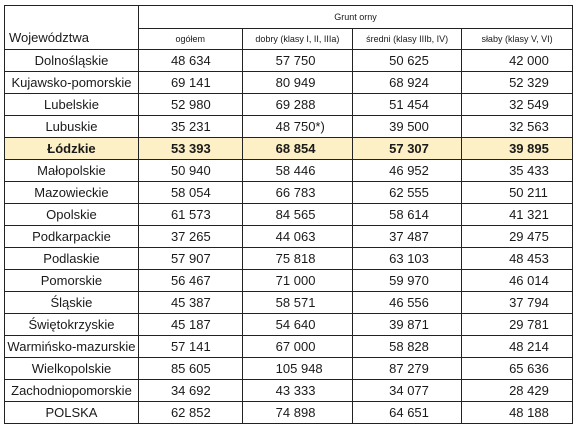  Describe the element at coordinates (529, 302) in the screenshot. I see `price-value: 37 794` at that location.